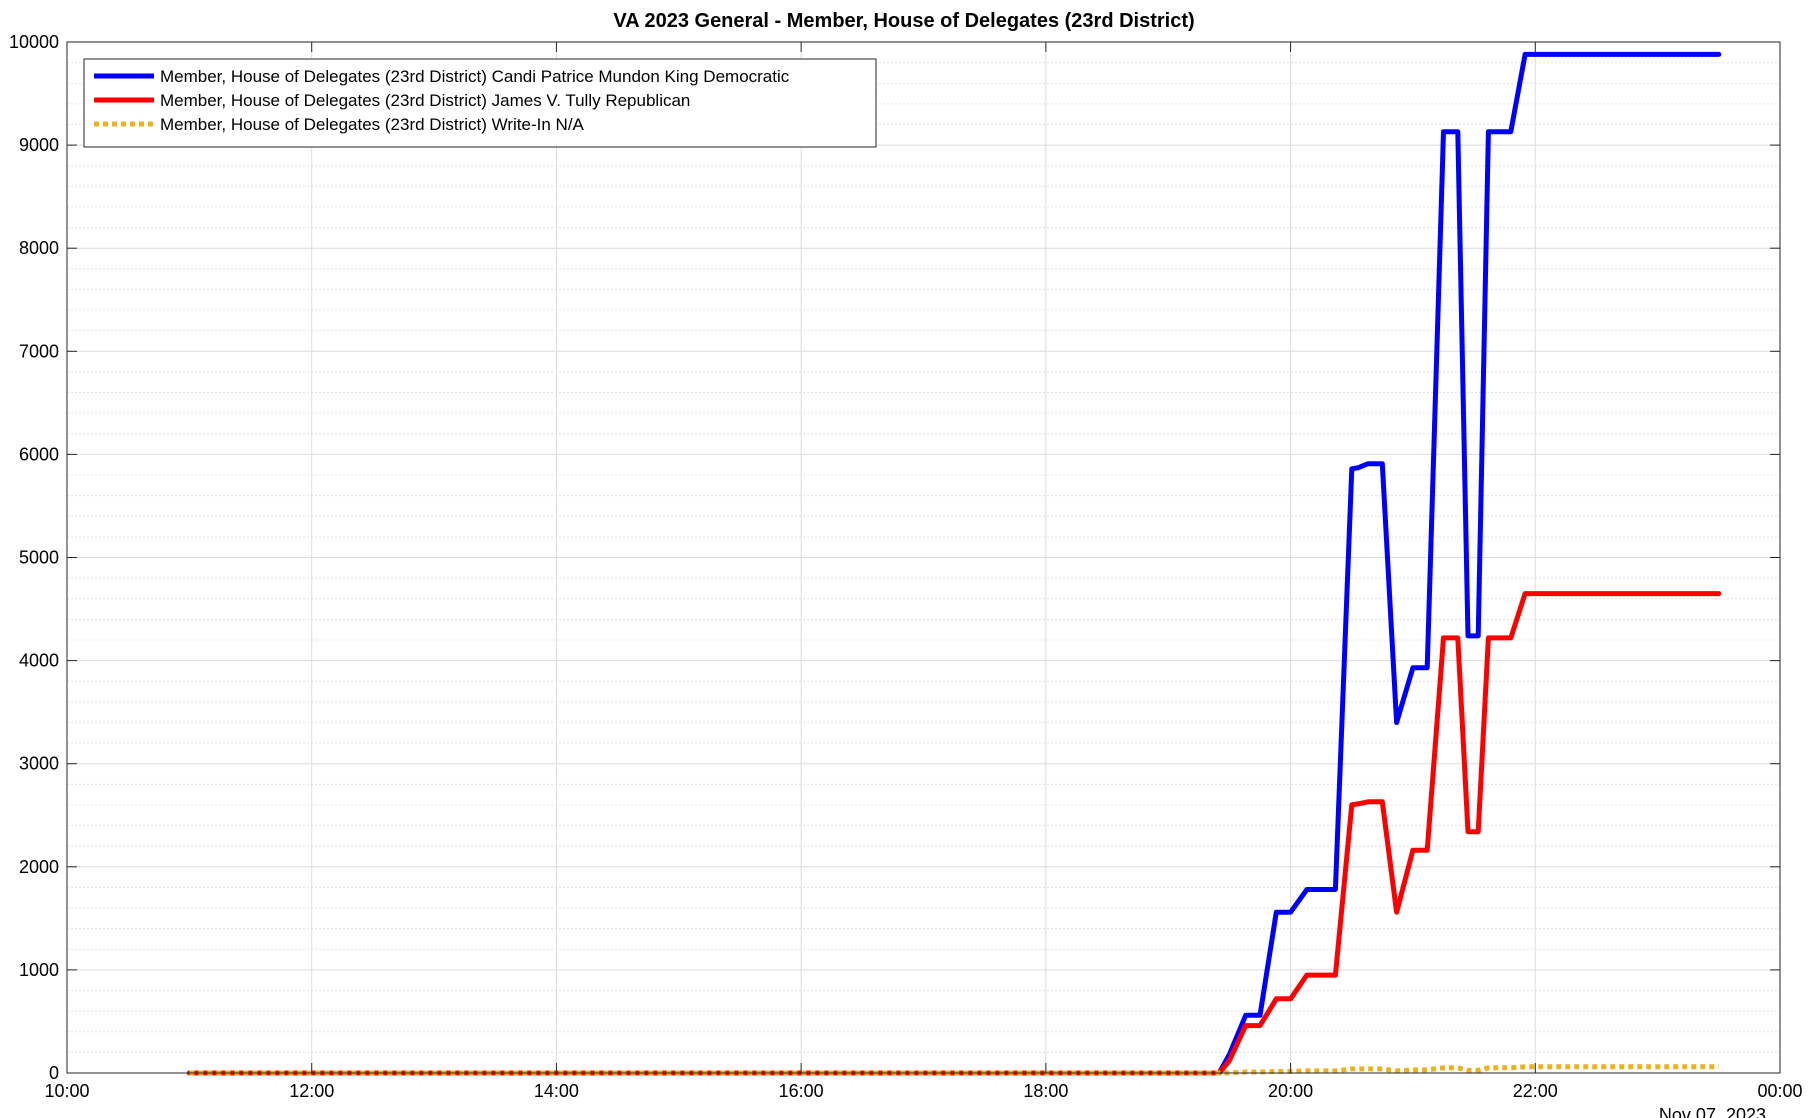 The height and width of the screenshot is (1118, 1808). I want to click on x-tick-label: 18:00, so click(1045, 1091).